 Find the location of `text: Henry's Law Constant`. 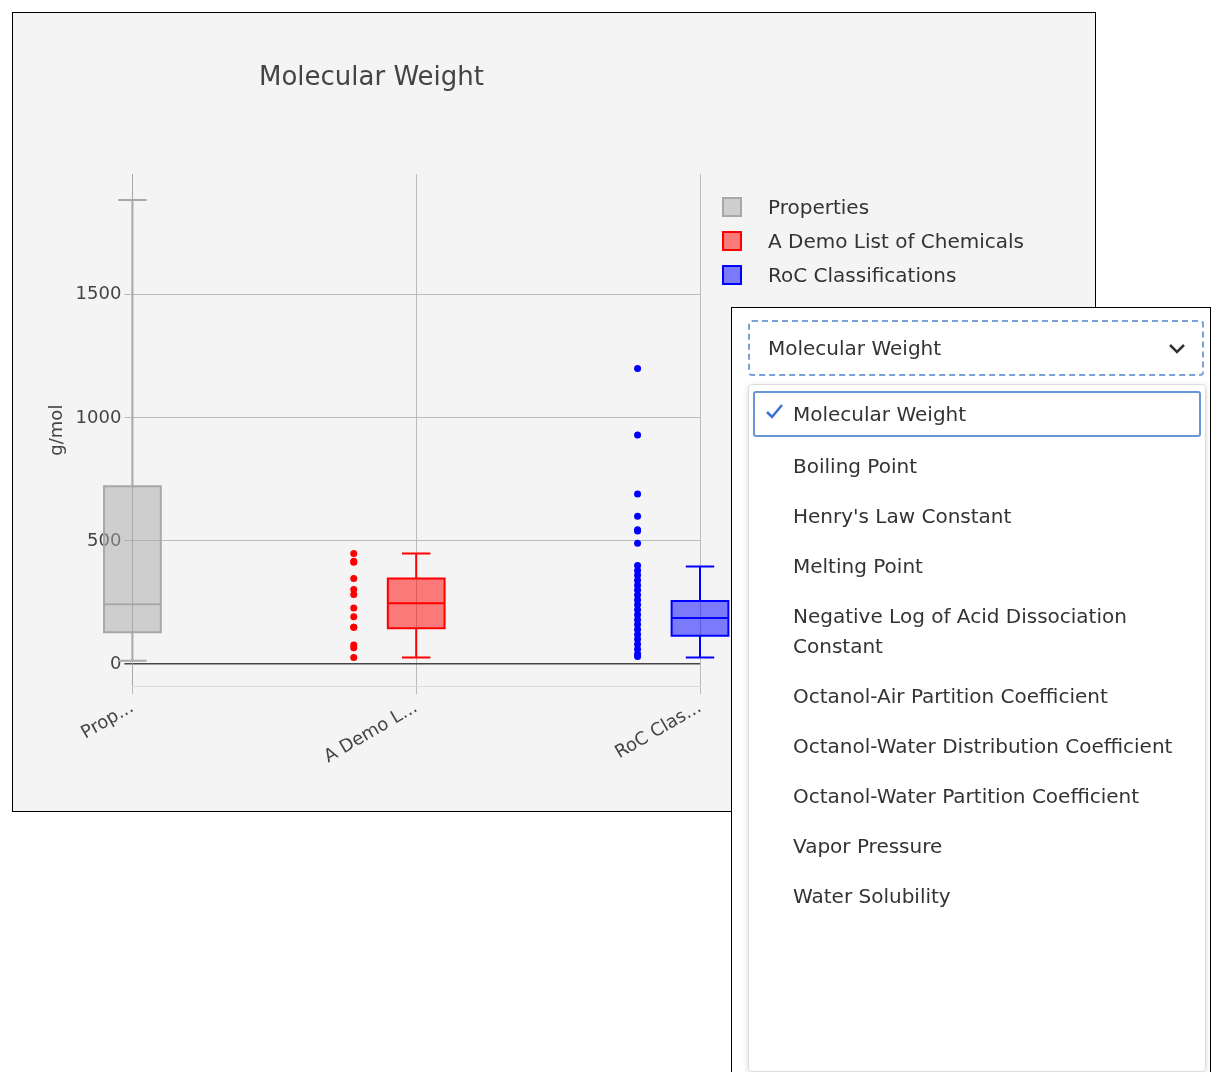

text: Henry's Law Constant is located at coordinates (902, 516).